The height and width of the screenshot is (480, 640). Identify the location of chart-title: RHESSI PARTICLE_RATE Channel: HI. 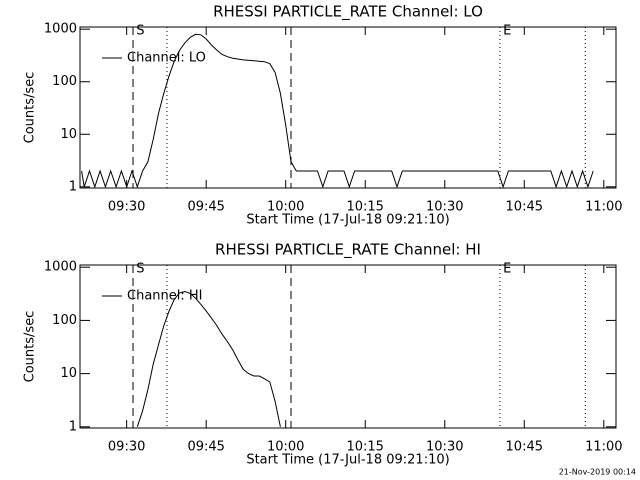
(348, 250).